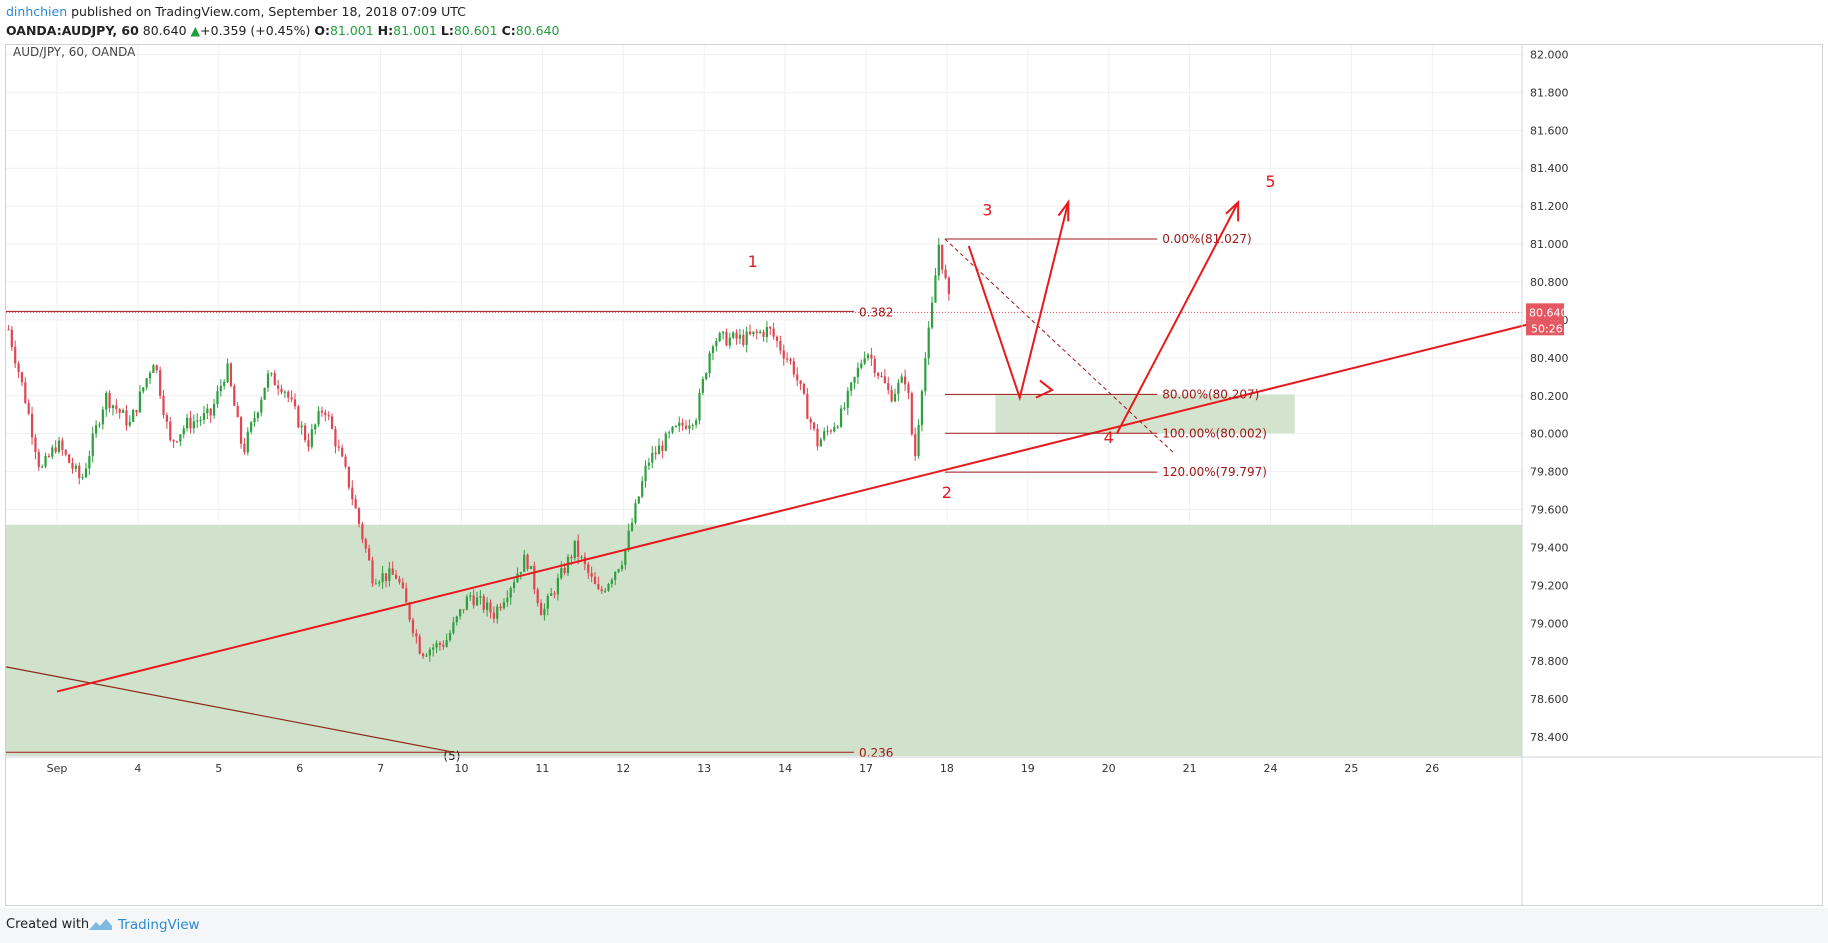 The height and width of the screenshot is (943, 1828). Describe the element at coordinates (74, 52) in the screenshot. I see `chart-title: AUD/JPY, 60, OANDA` at that location.